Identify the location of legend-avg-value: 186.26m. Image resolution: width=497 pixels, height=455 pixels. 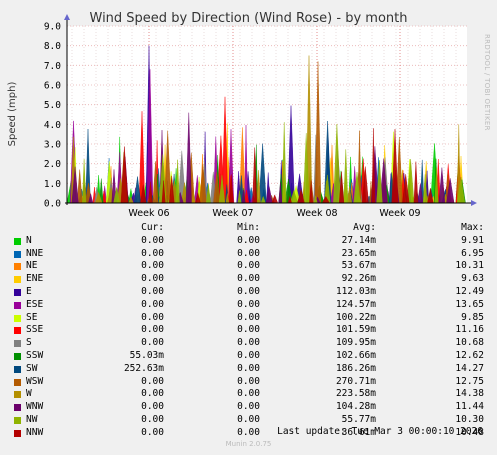
(355, 368).